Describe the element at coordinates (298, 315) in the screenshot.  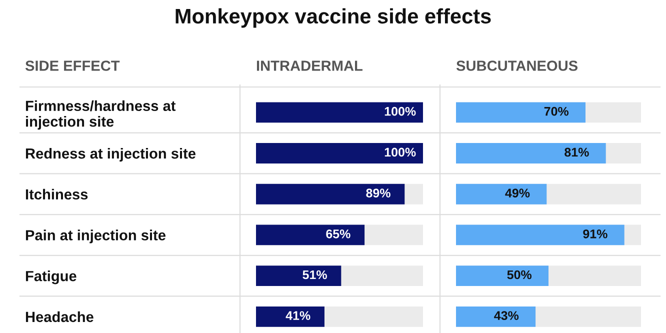
I see `data-label: 41%` at that location.